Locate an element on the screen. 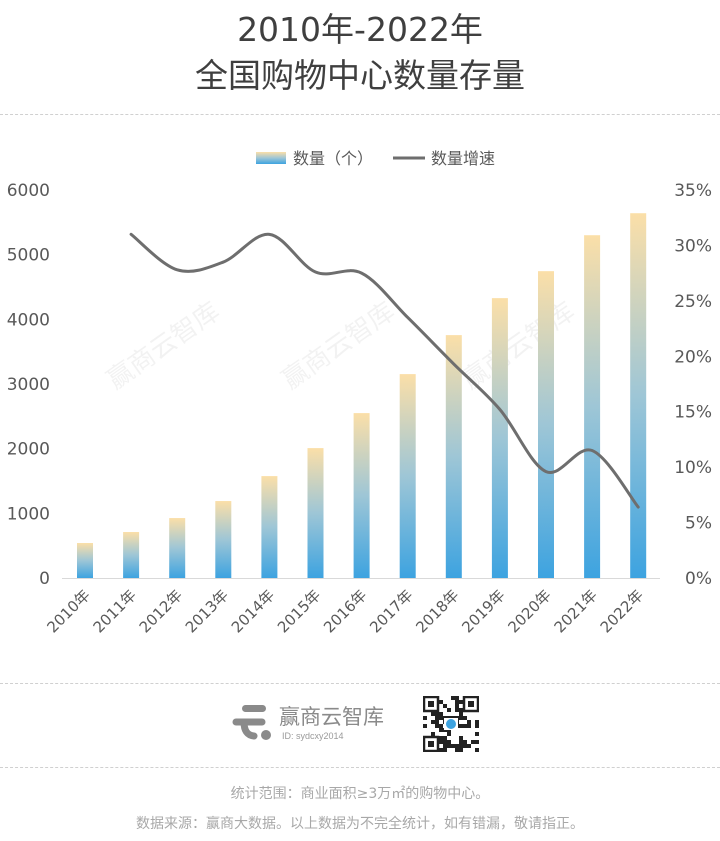 The image size is (720, 841). right-axis: 0% 5% 10% 15% 20% 25% 30% 35% is located at coordinates (693, 385).